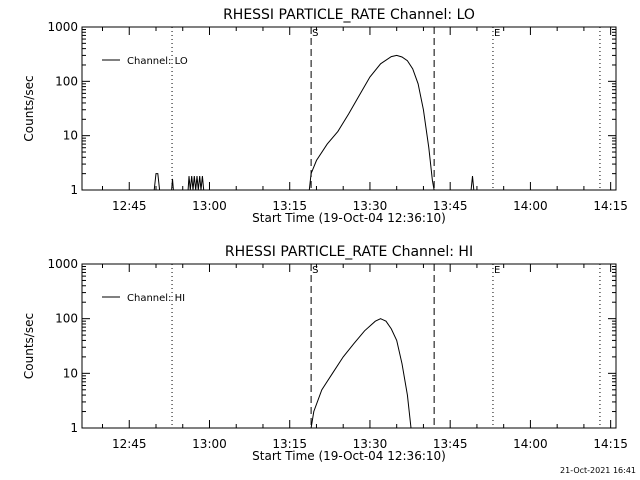 Image resolution: width=640 pixels, height=480 pixels. I want to click on legend-label: Channel: HI, so click(156, 298).